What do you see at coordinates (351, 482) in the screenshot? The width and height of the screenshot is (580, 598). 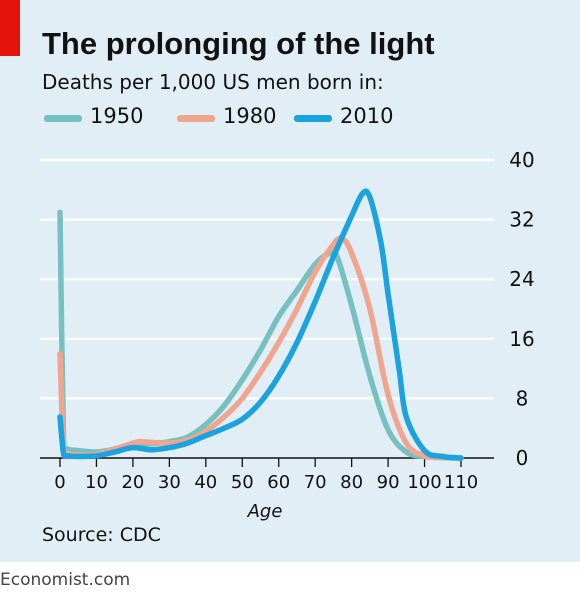 I see `x-tick-label-80: 80` at bounding box center [351, 482].